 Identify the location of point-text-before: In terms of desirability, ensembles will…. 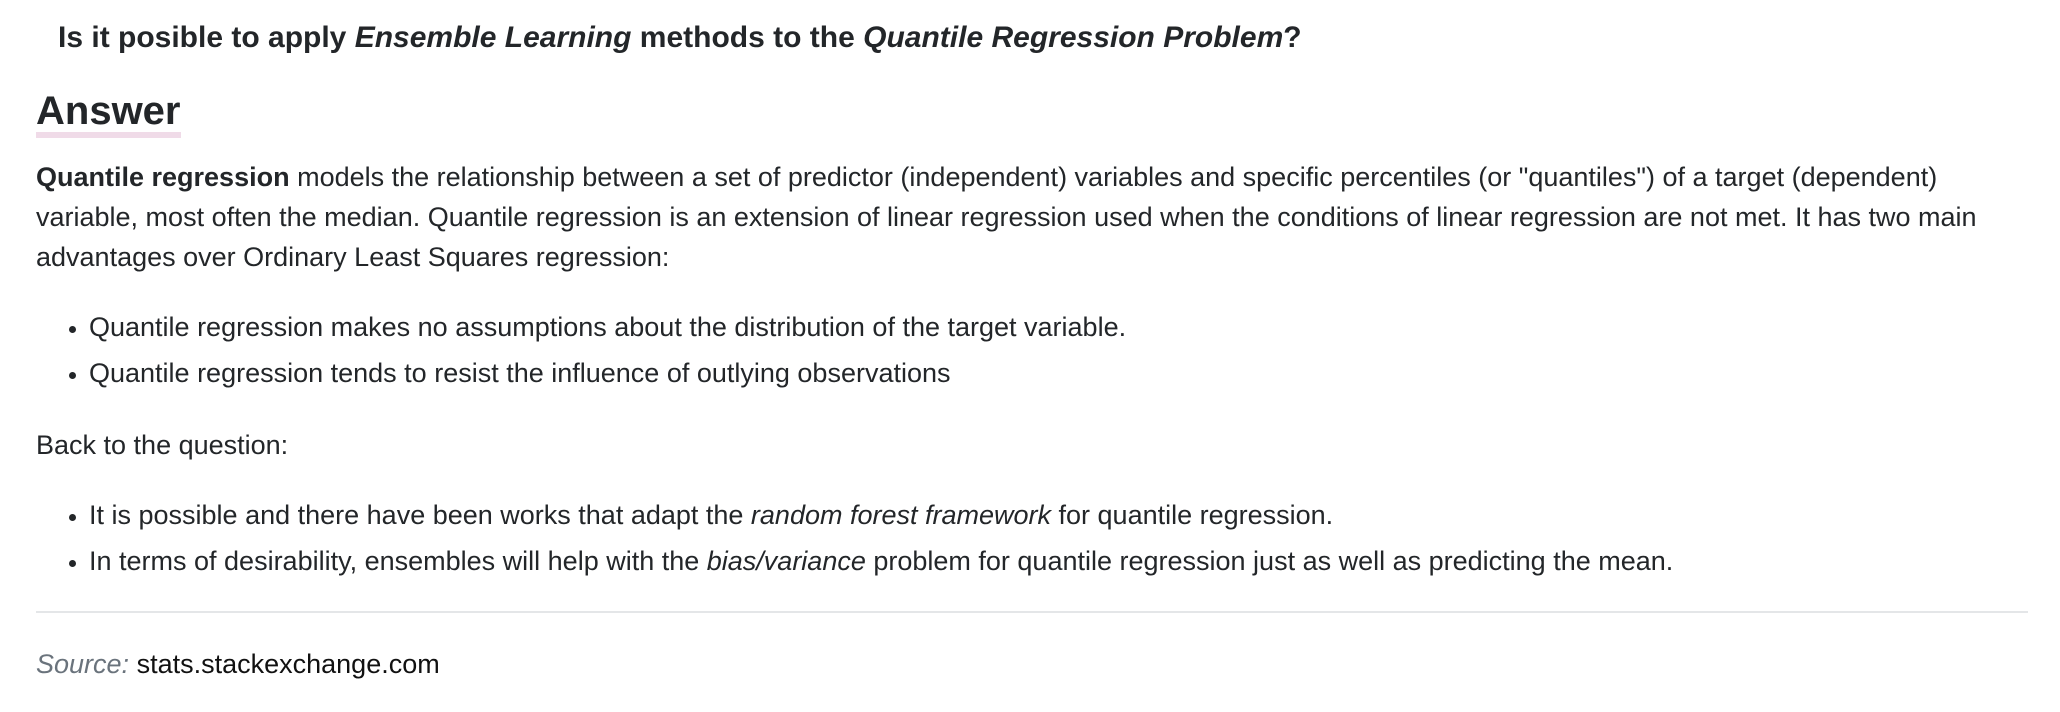
(398, 561).